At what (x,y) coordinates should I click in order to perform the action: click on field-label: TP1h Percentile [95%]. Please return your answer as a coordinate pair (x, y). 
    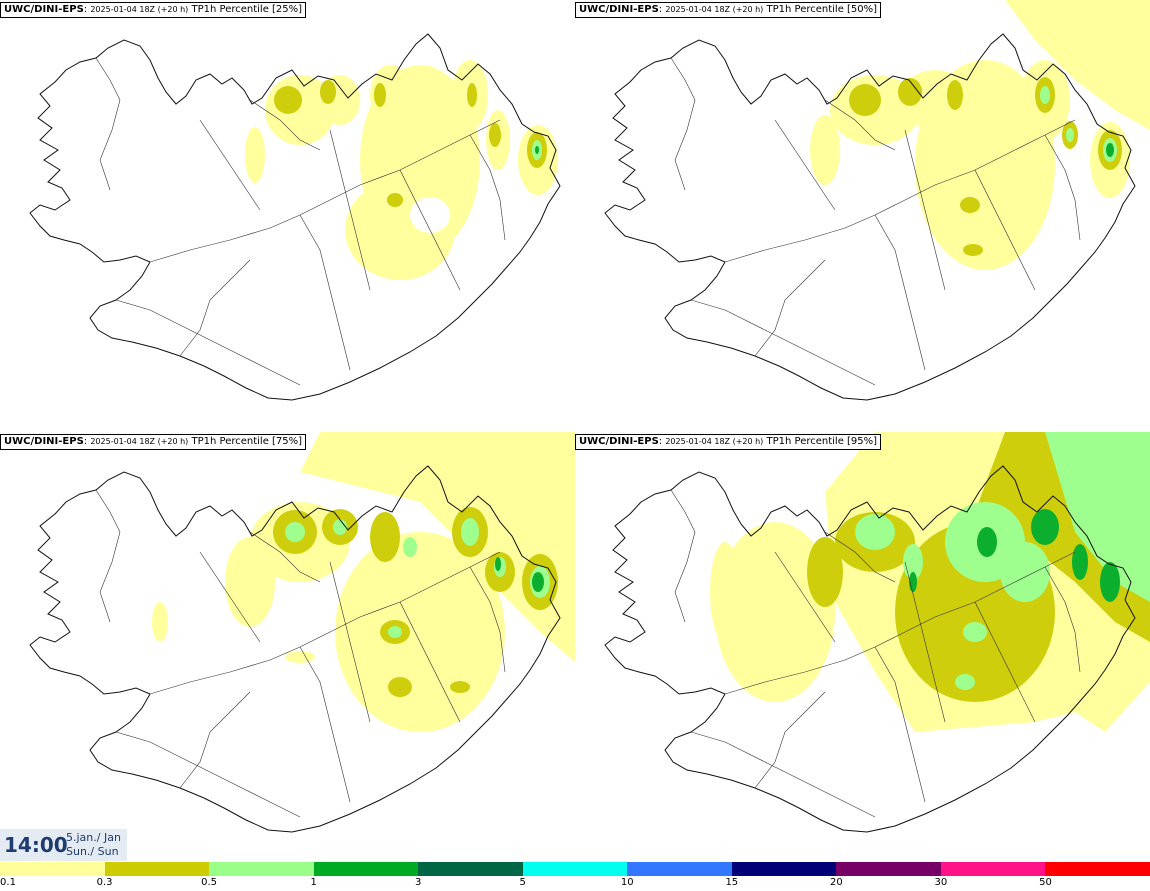
    Looking at the image, I should click on (822, 441).